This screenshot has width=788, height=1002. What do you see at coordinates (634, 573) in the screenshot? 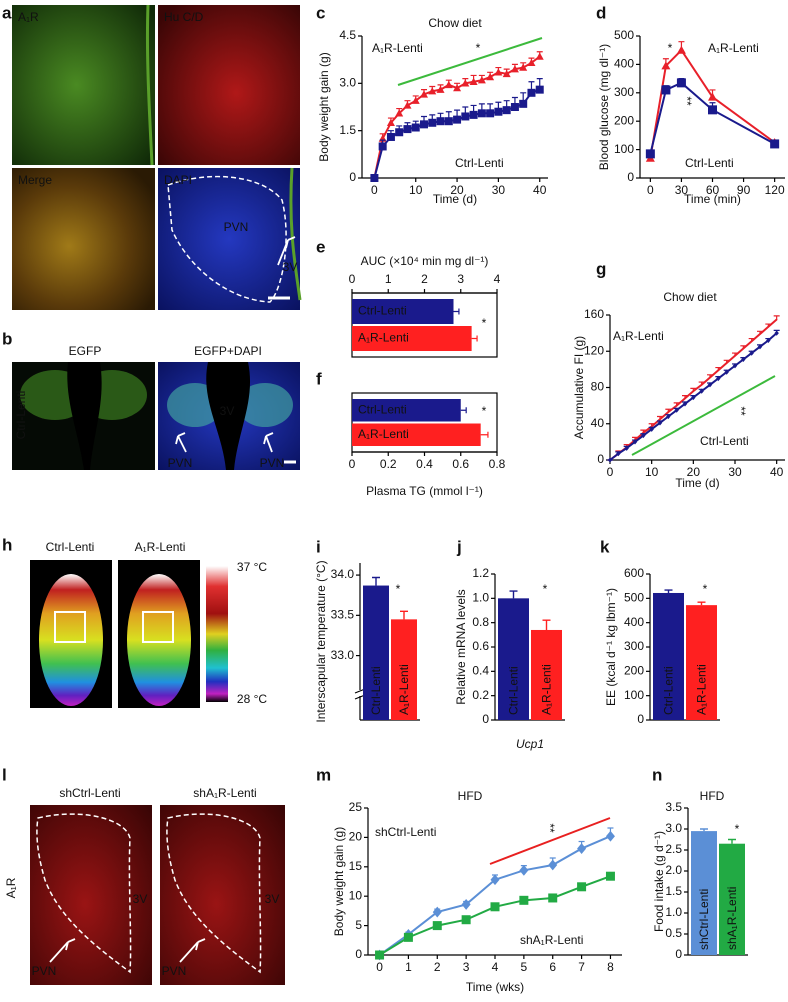
I see `y-tick-label: 600` at bounding box center [634, 573].